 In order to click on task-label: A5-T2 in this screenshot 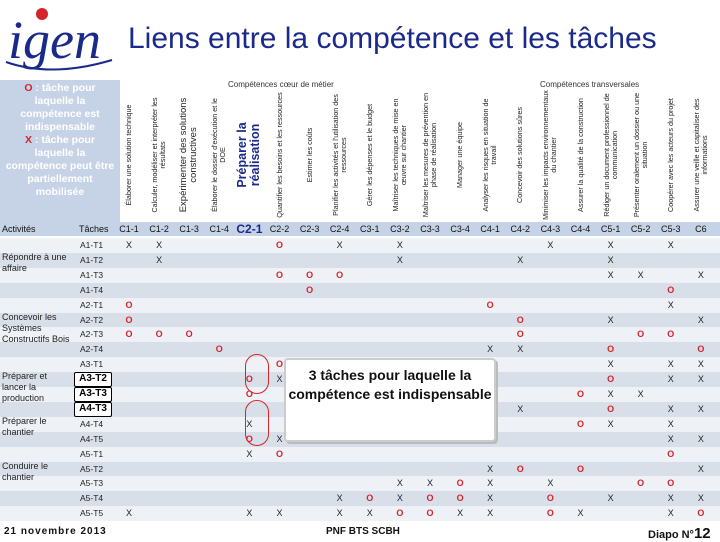, I will do `click(92, 468)`.